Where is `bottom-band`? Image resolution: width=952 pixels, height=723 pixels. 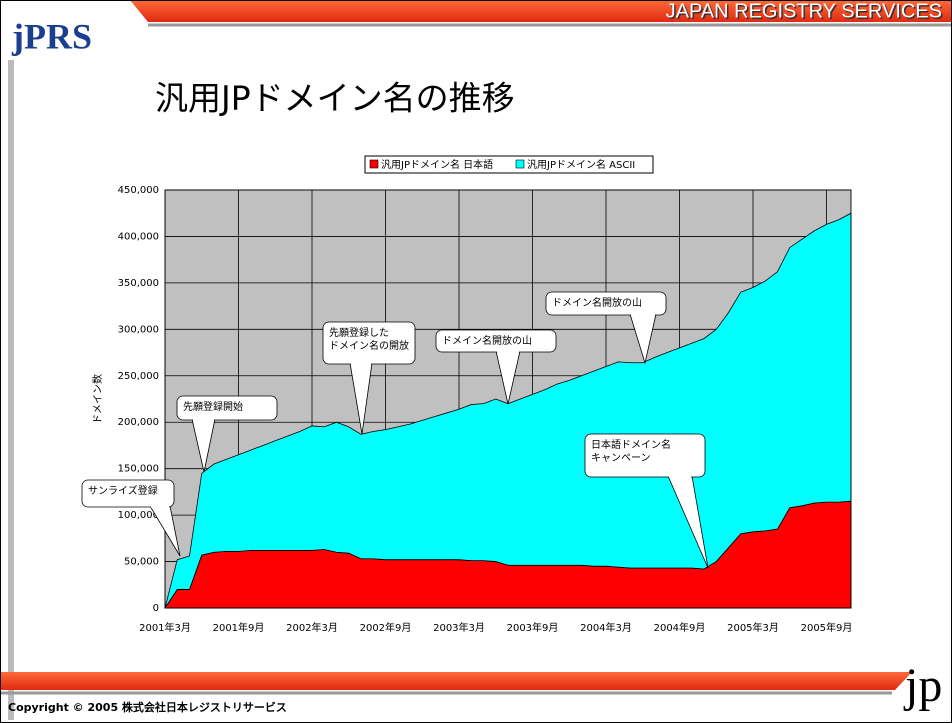 bottom-band is located at coordinates (456, 681).